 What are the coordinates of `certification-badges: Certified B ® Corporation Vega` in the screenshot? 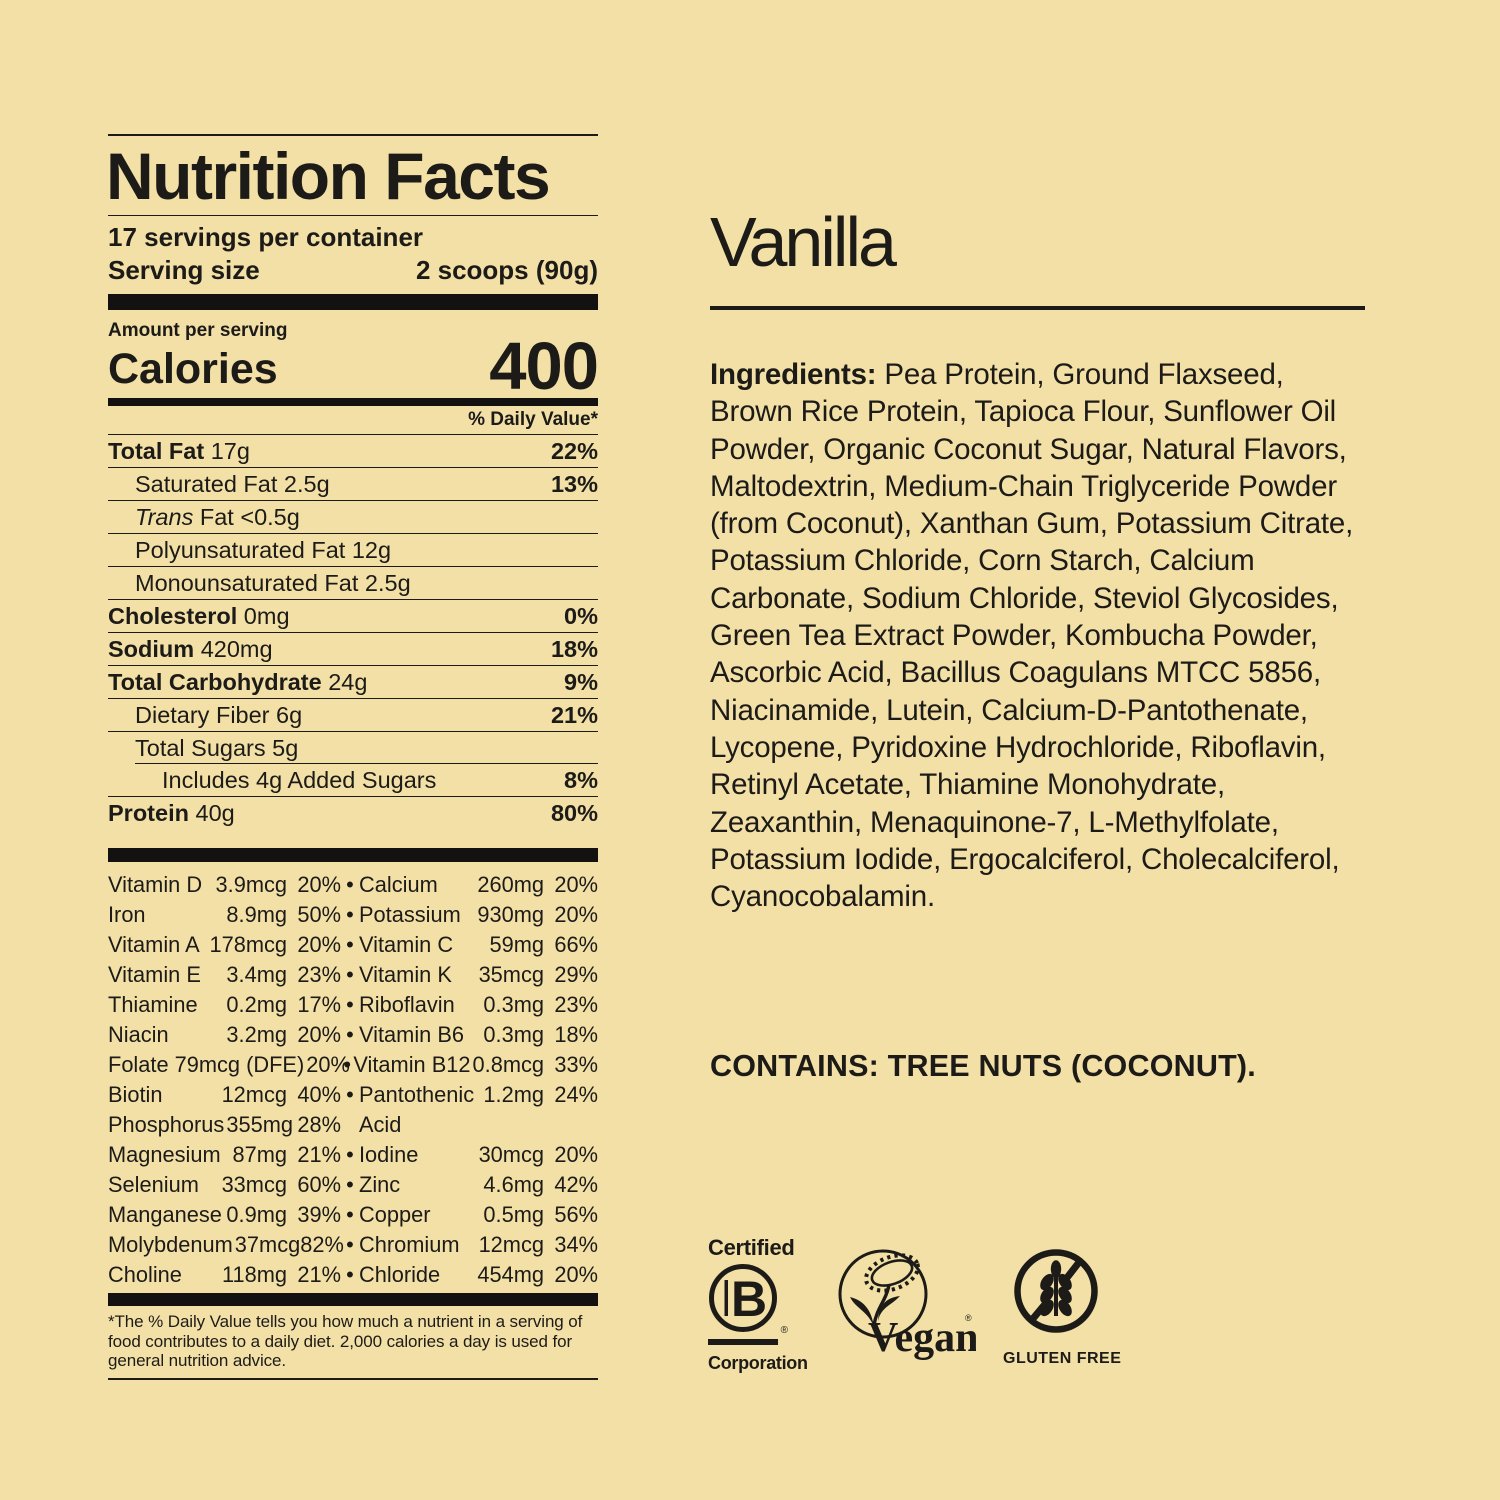 It's located at (1049, 1308).